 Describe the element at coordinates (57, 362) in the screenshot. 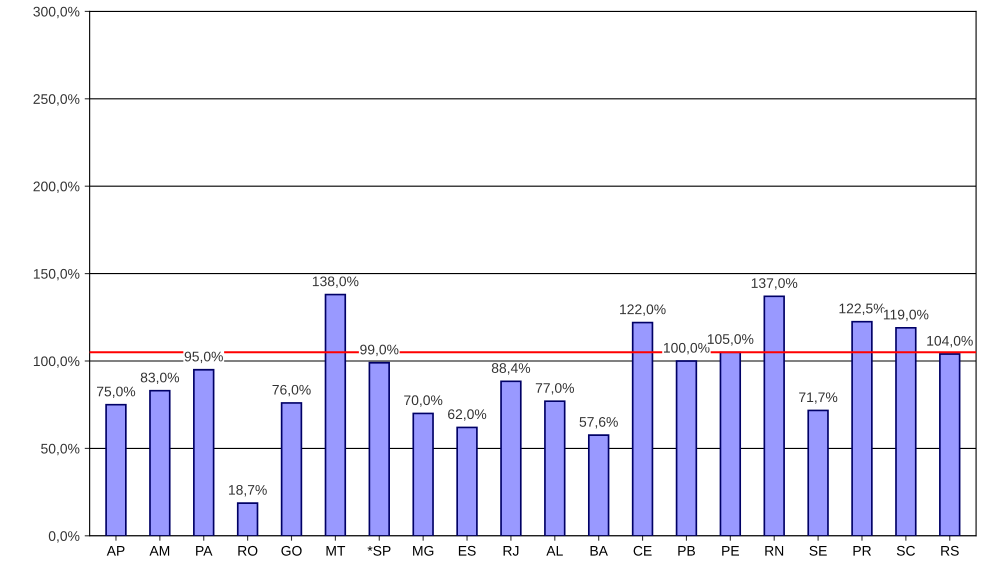

I see `y-tick-label: 100,0%` at that location.